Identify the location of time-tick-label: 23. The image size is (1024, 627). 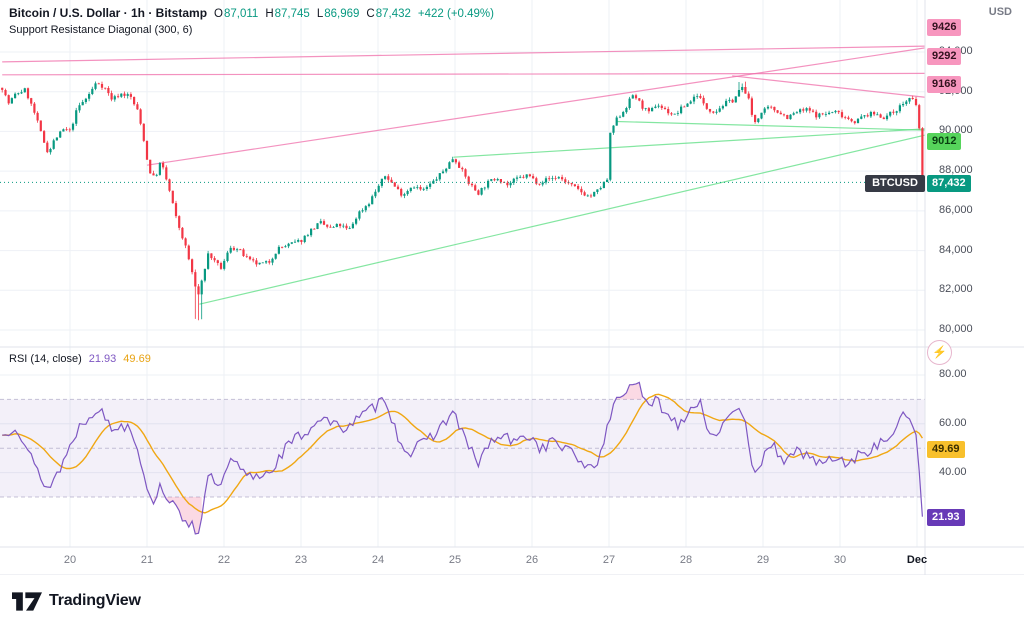
(301, 560).